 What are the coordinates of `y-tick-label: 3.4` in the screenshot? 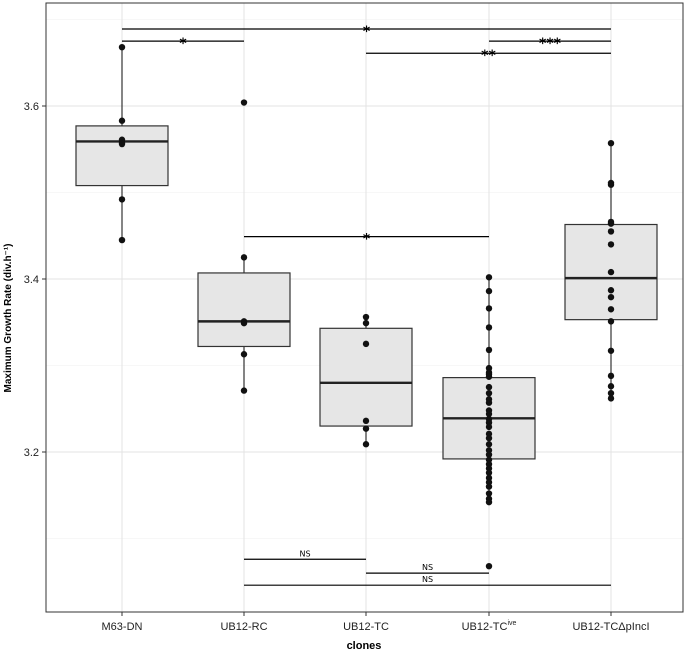 It's located at (31, 280).